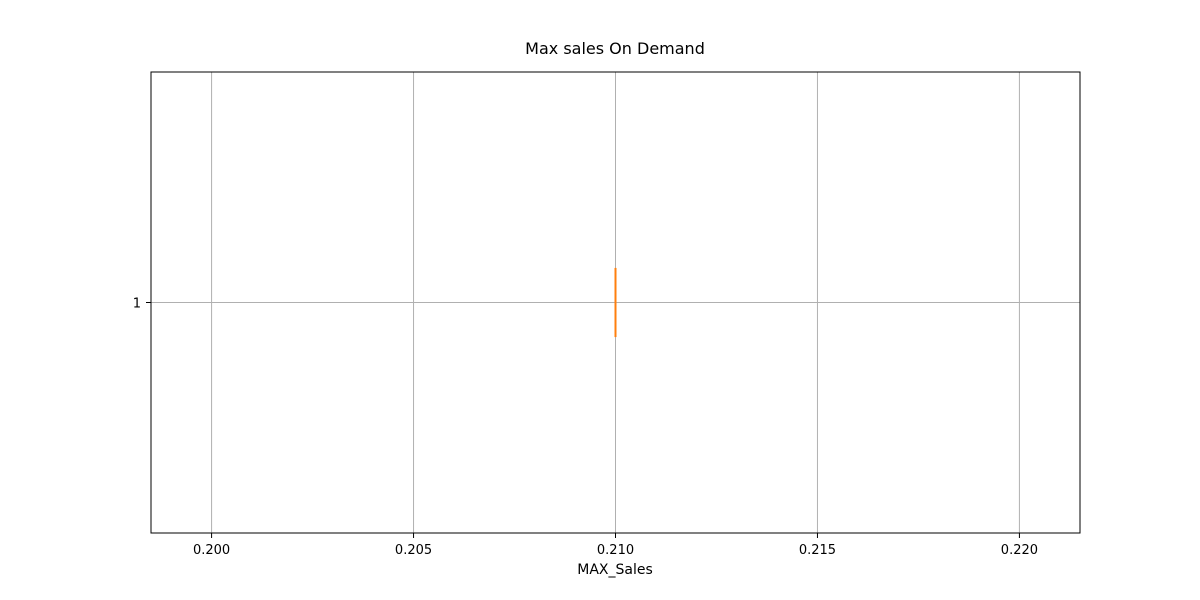 The image size is (1200, 600). I want to click on x-axis-label: MAX_Sales, so click(615, 570).